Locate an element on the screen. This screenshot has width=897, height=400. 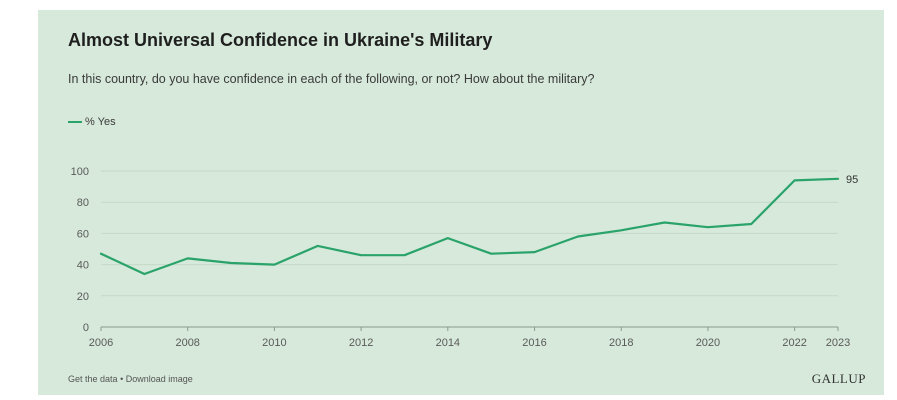
x-tick-label: 2008 is located at coordinates (187, 343).